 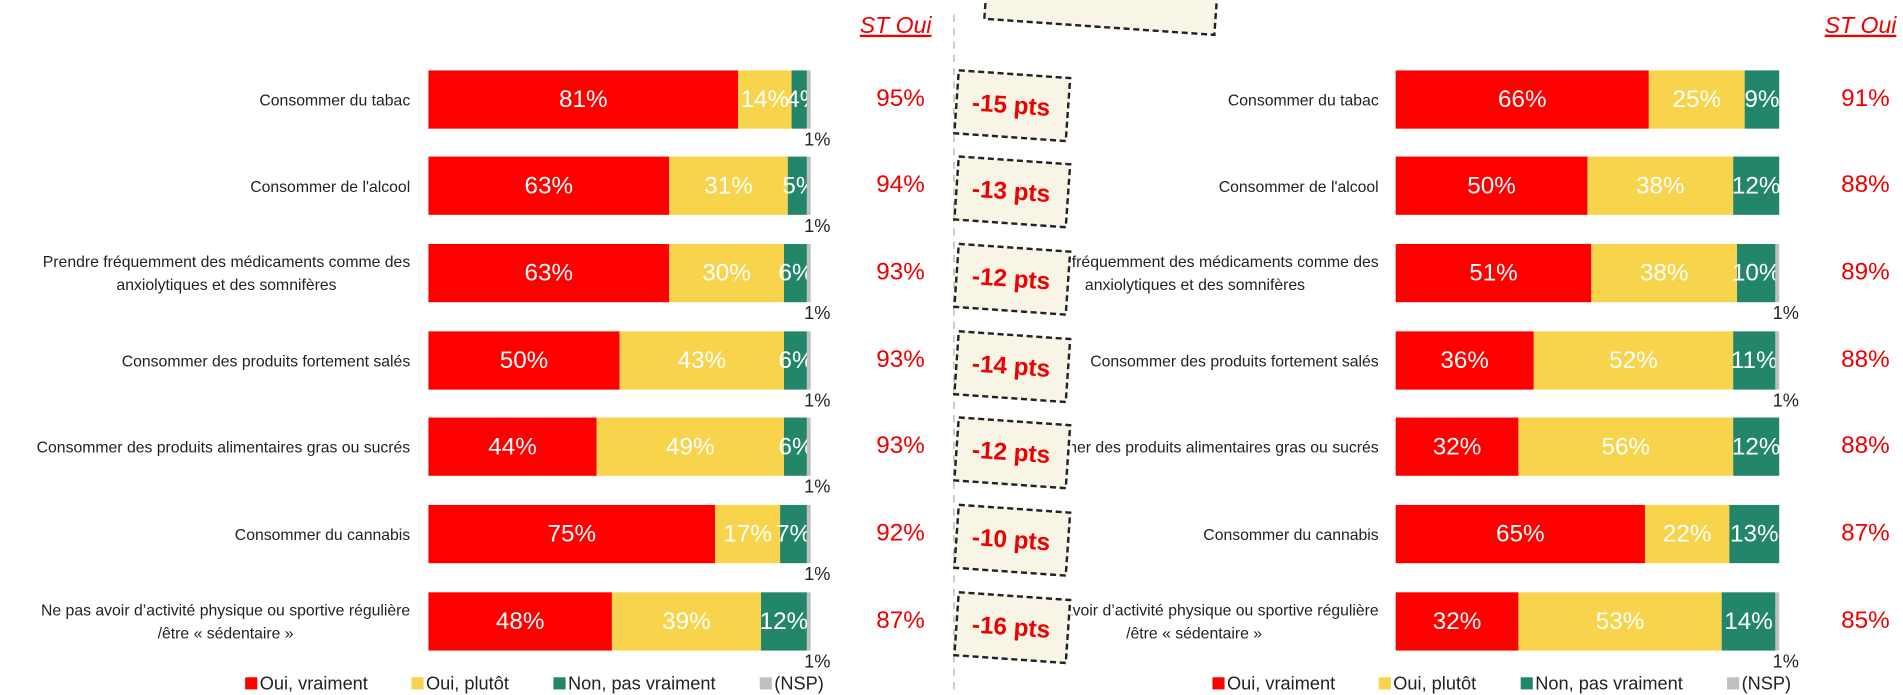 I want to click on category-label-box: Consommer du cannabis, so click(x=322, y=534).